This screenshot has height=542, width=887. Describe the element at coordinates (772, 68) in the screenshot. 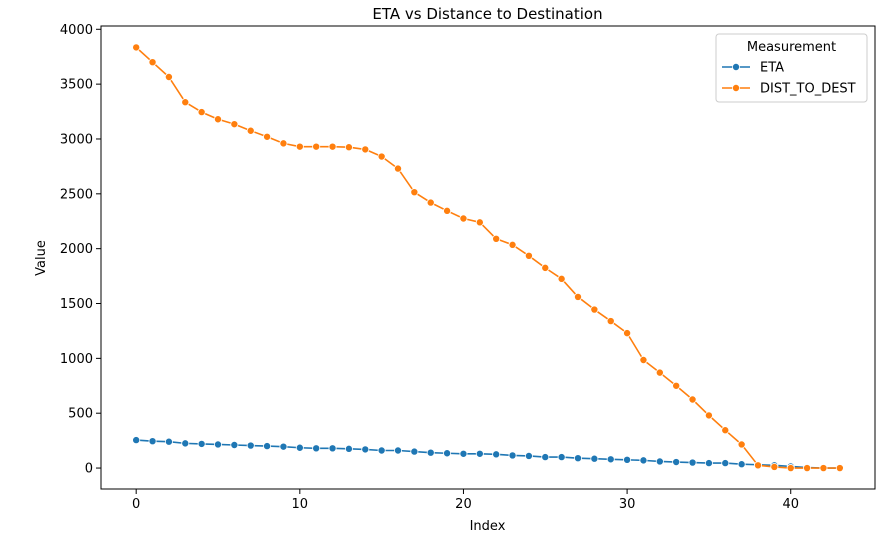

I see `legend-label-eta: ETA` at that location.